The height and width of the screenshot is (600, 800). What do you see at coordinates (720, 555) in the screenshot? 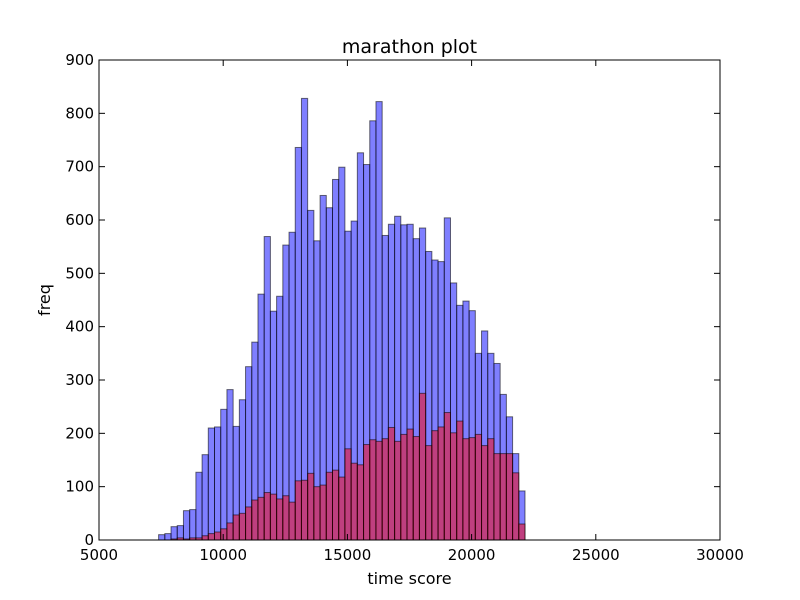
I see `x-tick-label: 30000` at bounding box center [720, 555].